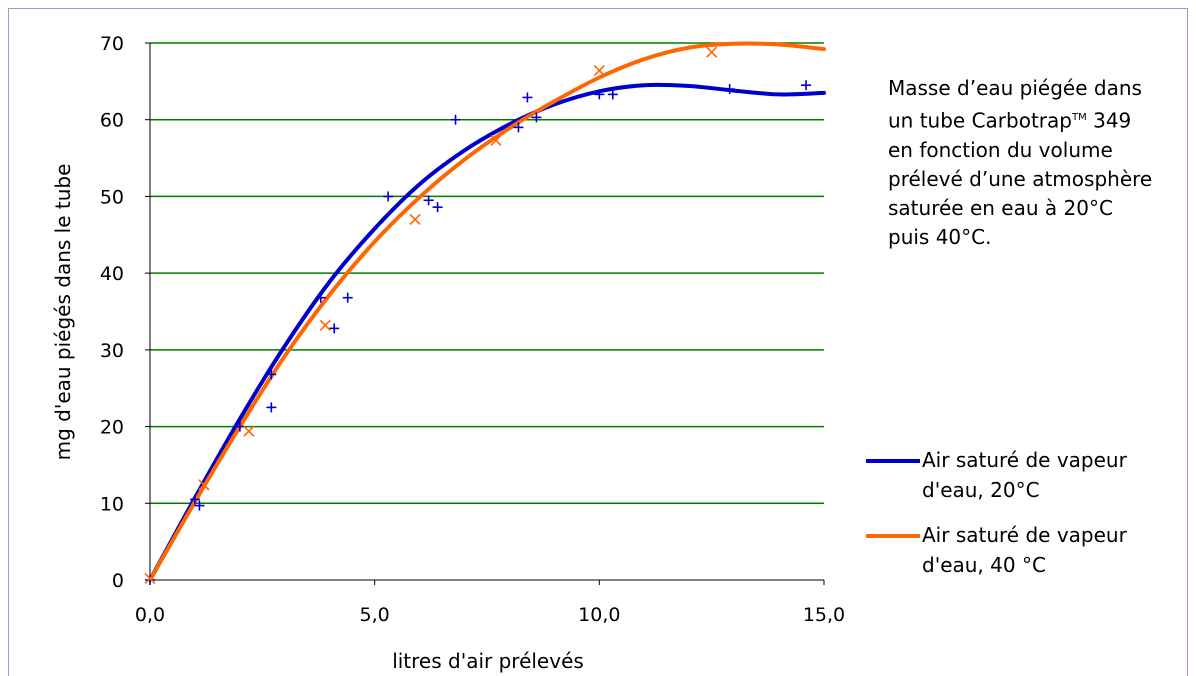  What do you see at coordinates (984, 565) in the screenshot?
I see `legend-label-line: d'eau, 40 °C` at bounding box center [984, 565].